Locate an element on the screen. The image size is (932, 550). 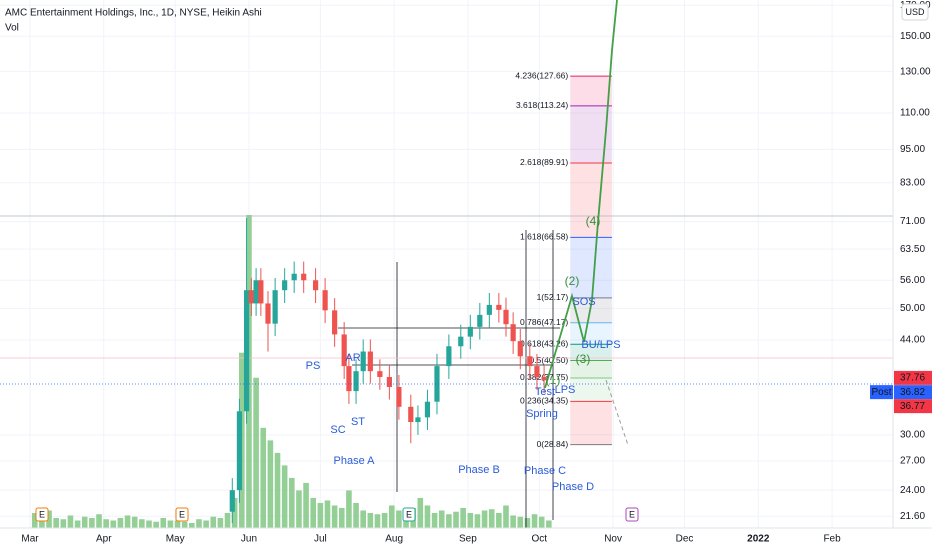
annotation: Phase D is located at coordinates (573, 487).